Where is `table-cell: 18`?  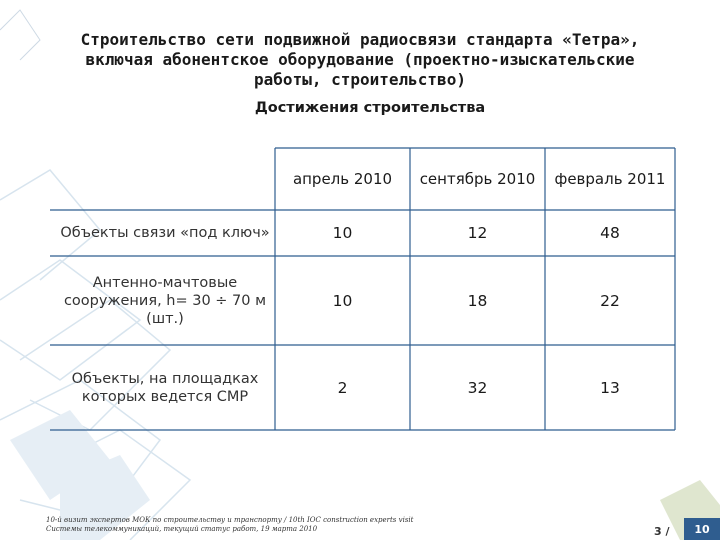
table-cell: 18 is located at coordinates (477, 300).